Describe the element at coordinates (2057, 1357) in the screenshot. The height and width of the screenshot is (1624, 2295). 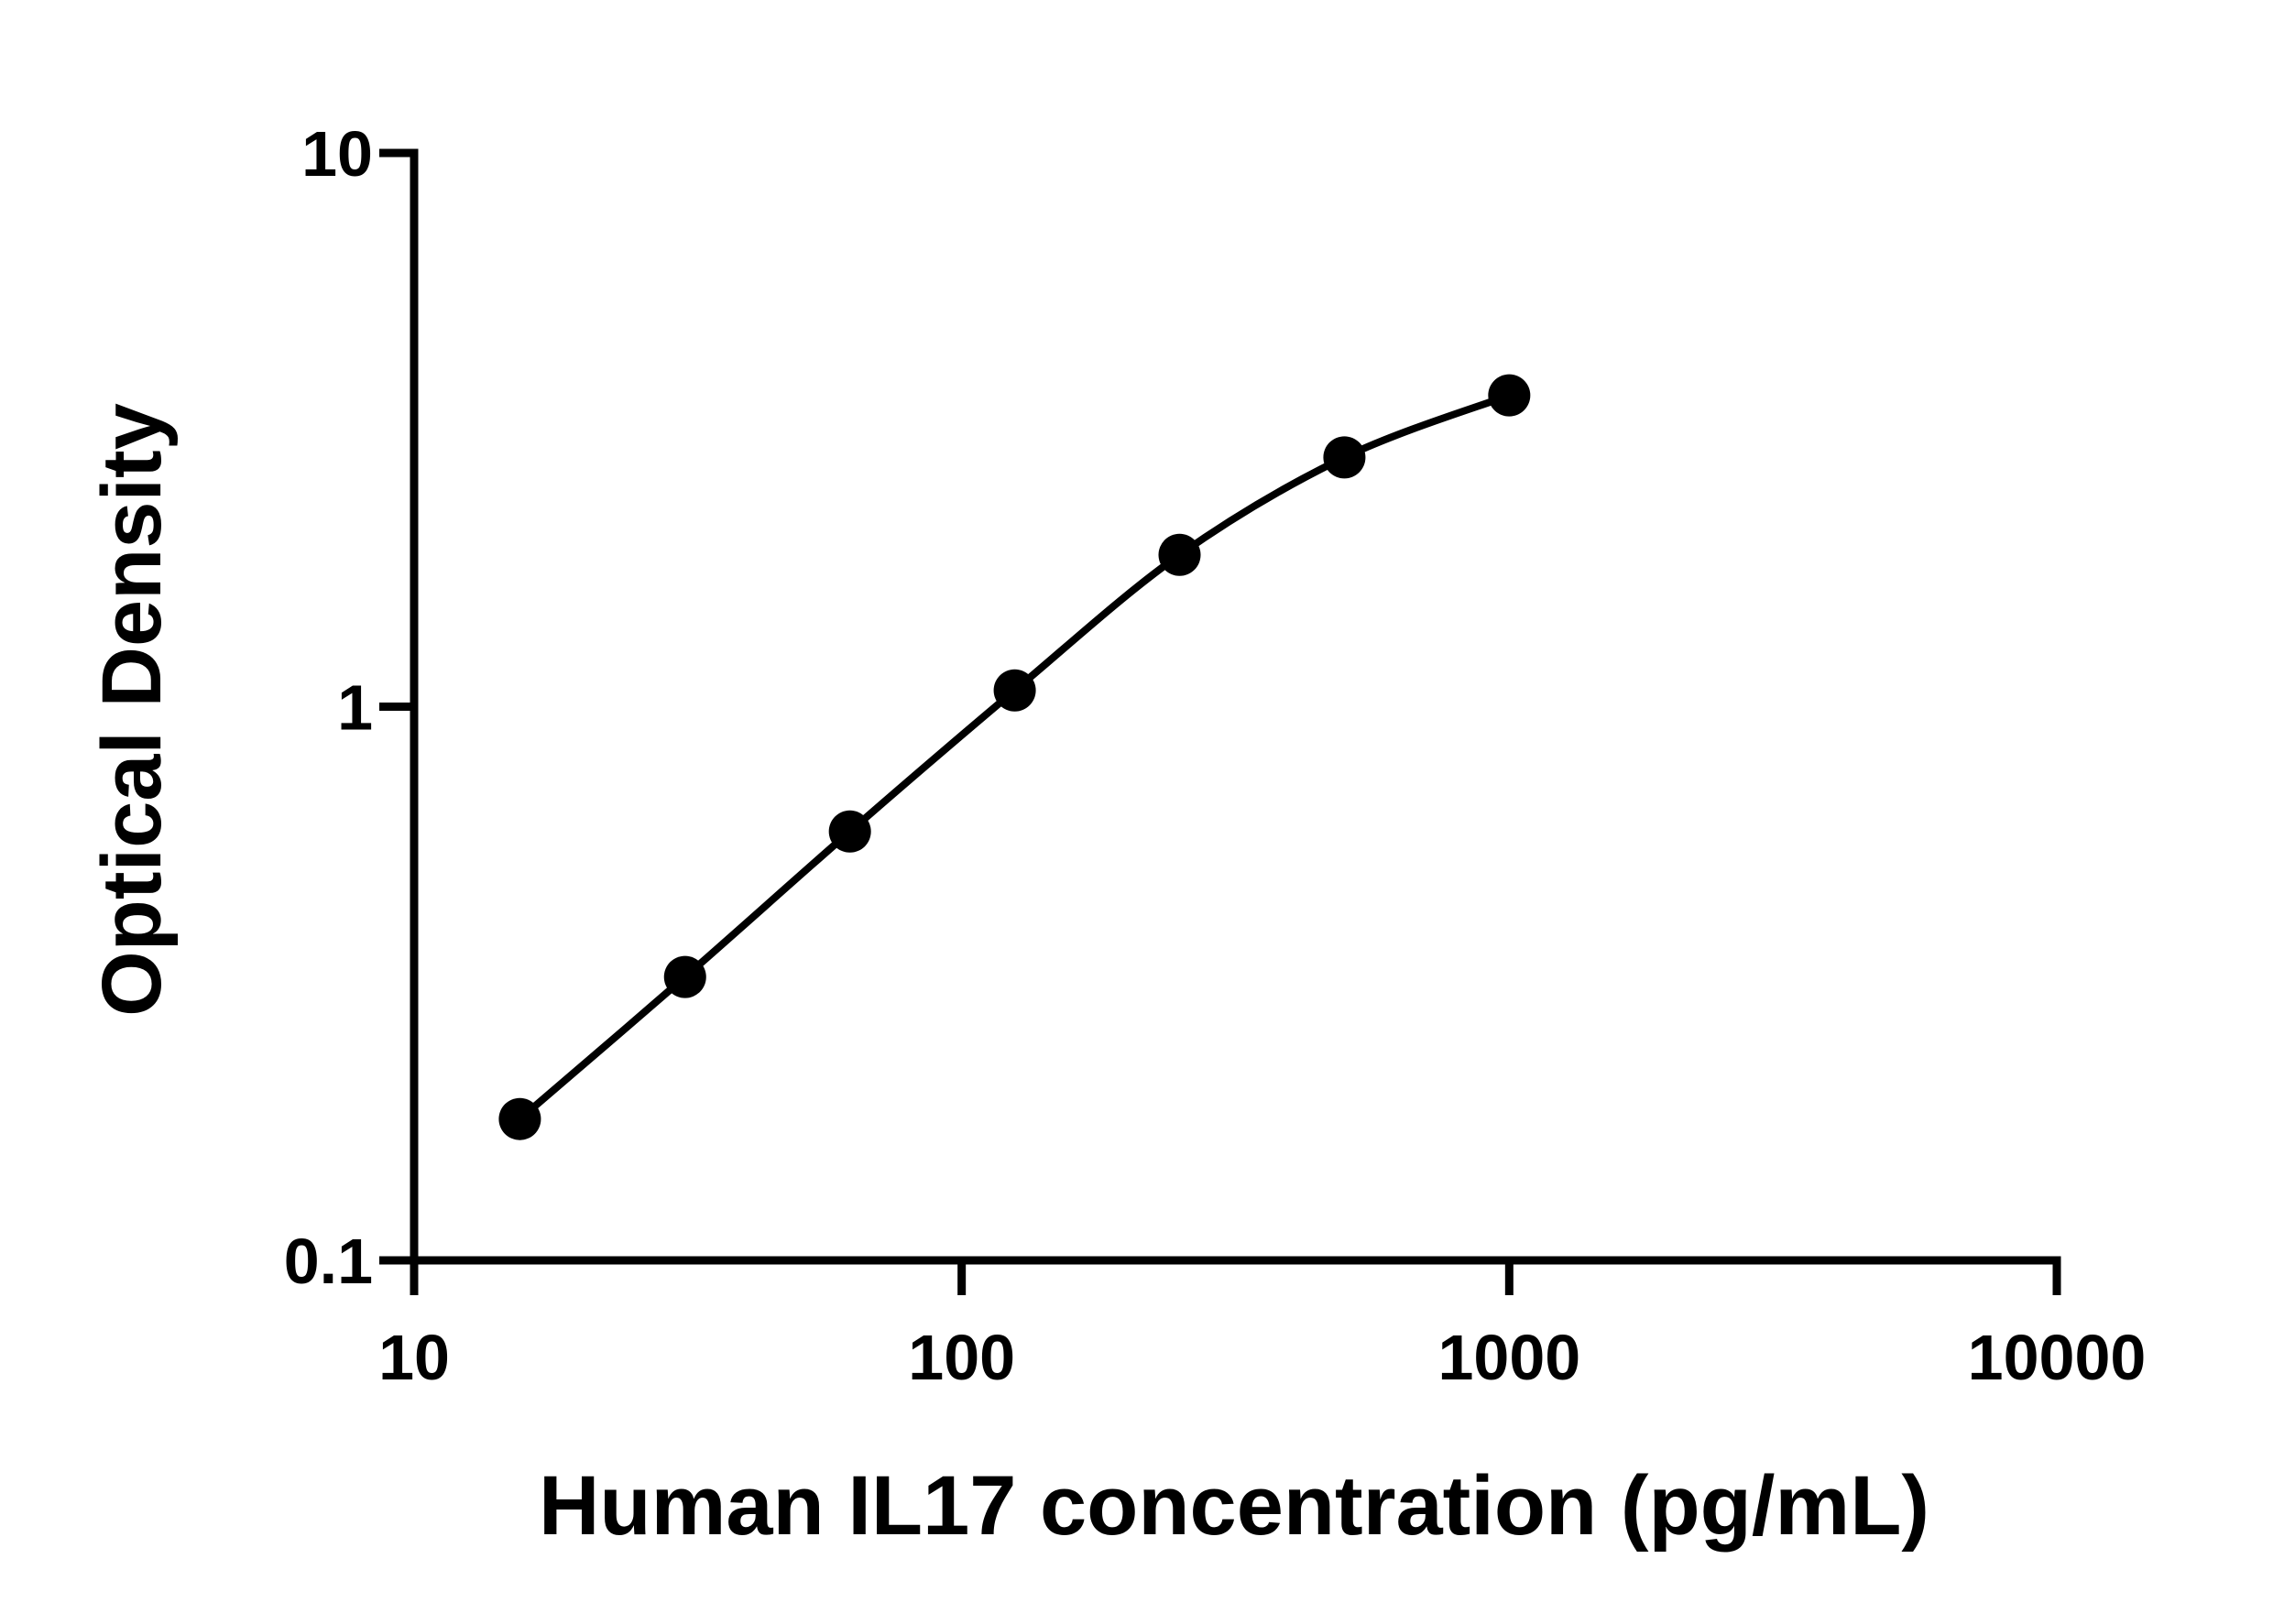
I see `x-tick-label: 10000` at that location.